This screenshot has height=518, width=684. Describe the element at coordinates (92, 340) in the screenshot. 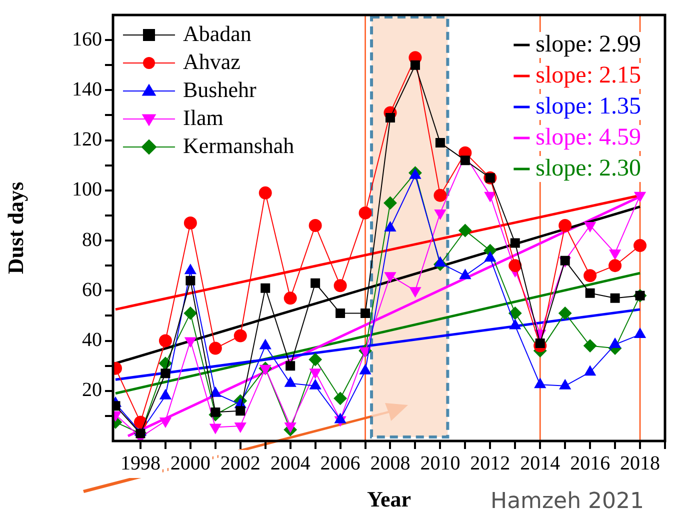

I see `y-tick-label: 40` at that location.